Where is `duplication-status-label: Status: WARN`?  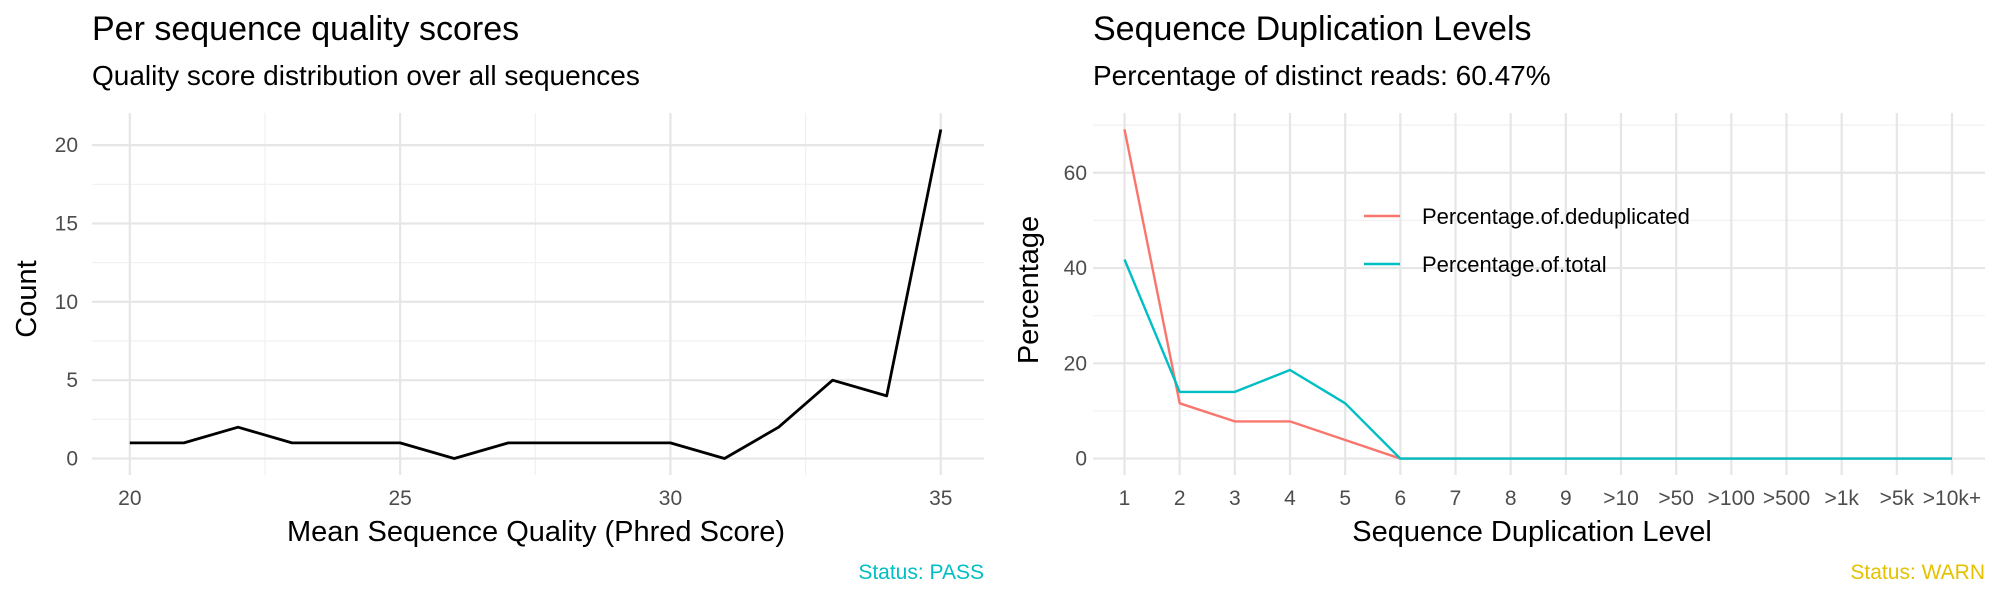
duplication-status-label: Status: WARN is located at coordinates (1917, 572).